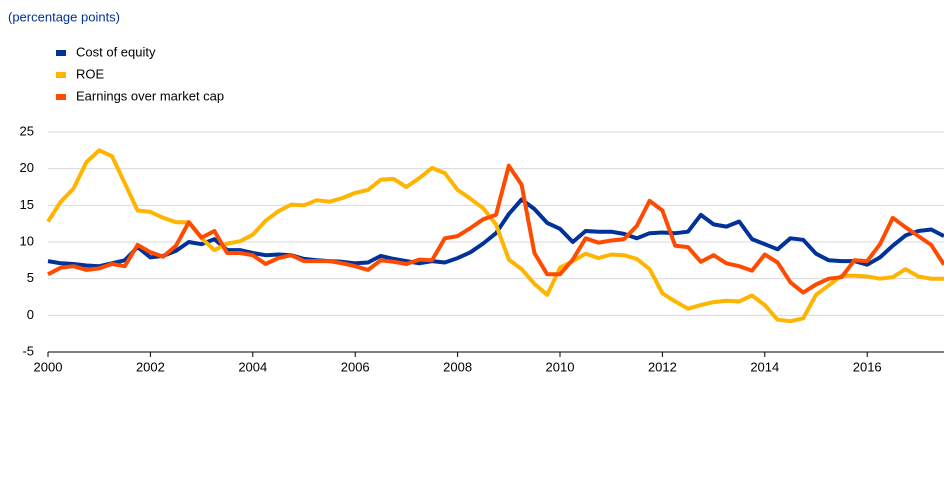 This screenshot has width=944, height=493. Describe the element at coordinates (90, 73) in the screenshot. I see `legend-label: ROE` at that location.